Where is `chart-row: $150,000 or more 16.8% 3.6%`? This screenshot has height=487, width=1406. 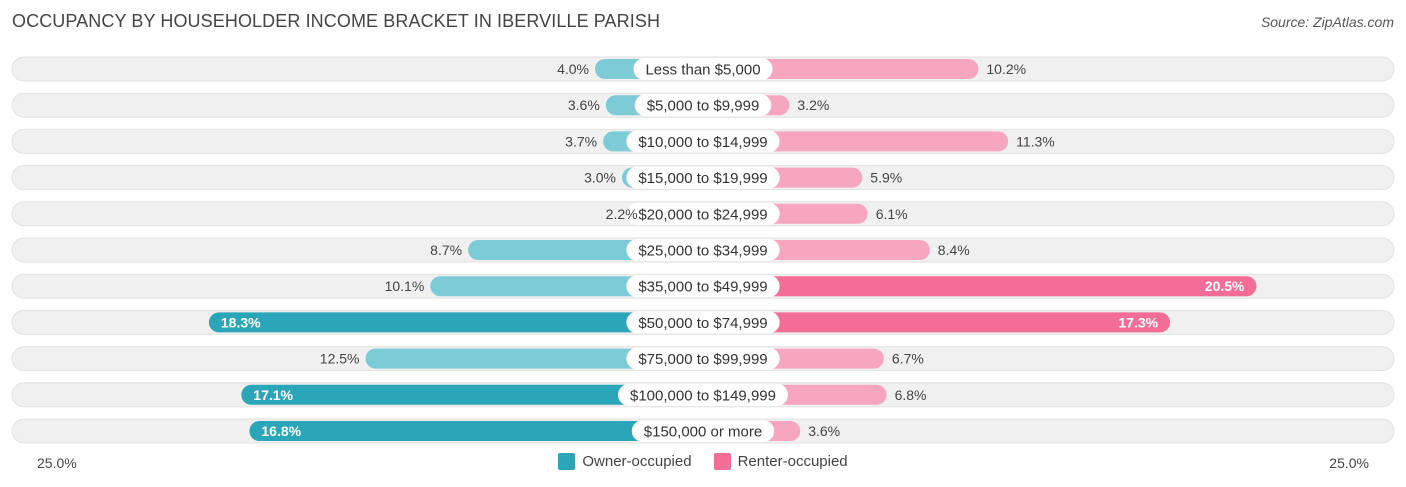
chart-row: $150,000 or more 16.8% 3.6% is located at coordinates (703, 431).